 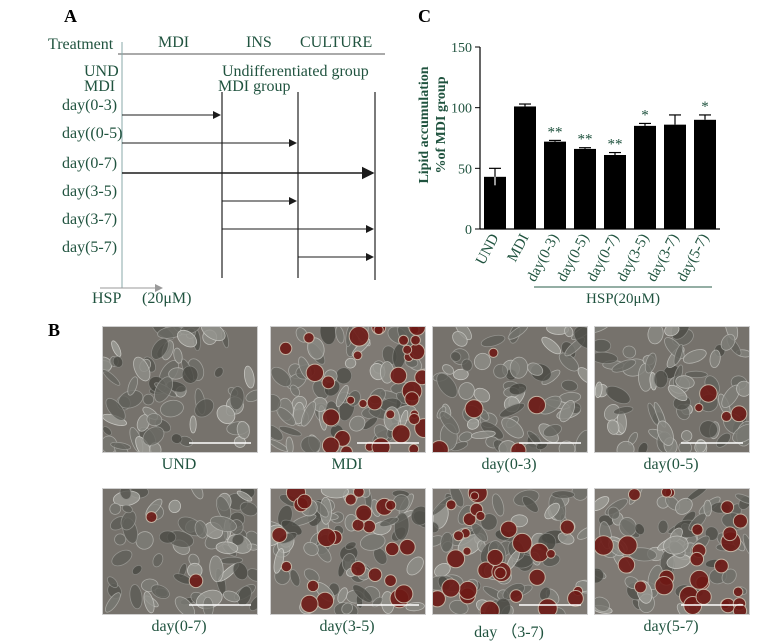 What do you see at coordinates (179, 464) in the screenshot?
I see `micrograph-caption: UND` at bounding box center [179, 464].